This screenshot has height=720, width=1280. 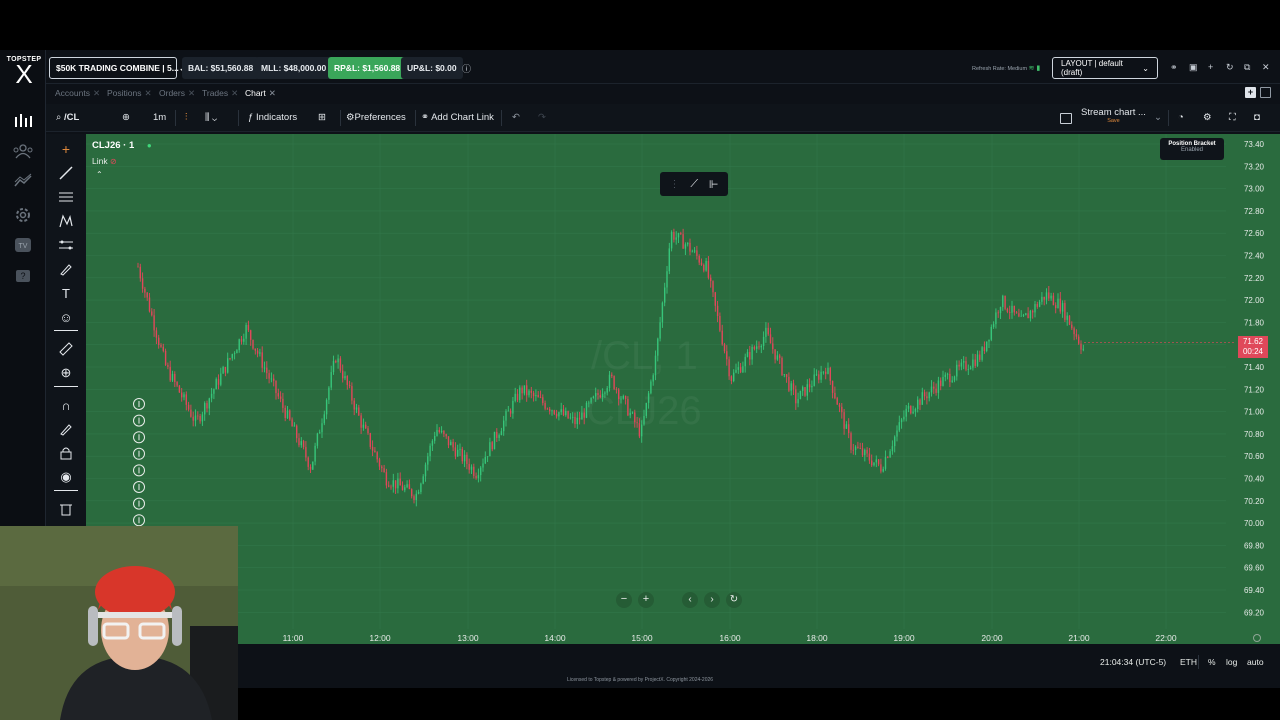 What do you see at coordinates (1231, 662) in the screenshot?
I see `log-toggle: log` at bounding box center [1231, 662].